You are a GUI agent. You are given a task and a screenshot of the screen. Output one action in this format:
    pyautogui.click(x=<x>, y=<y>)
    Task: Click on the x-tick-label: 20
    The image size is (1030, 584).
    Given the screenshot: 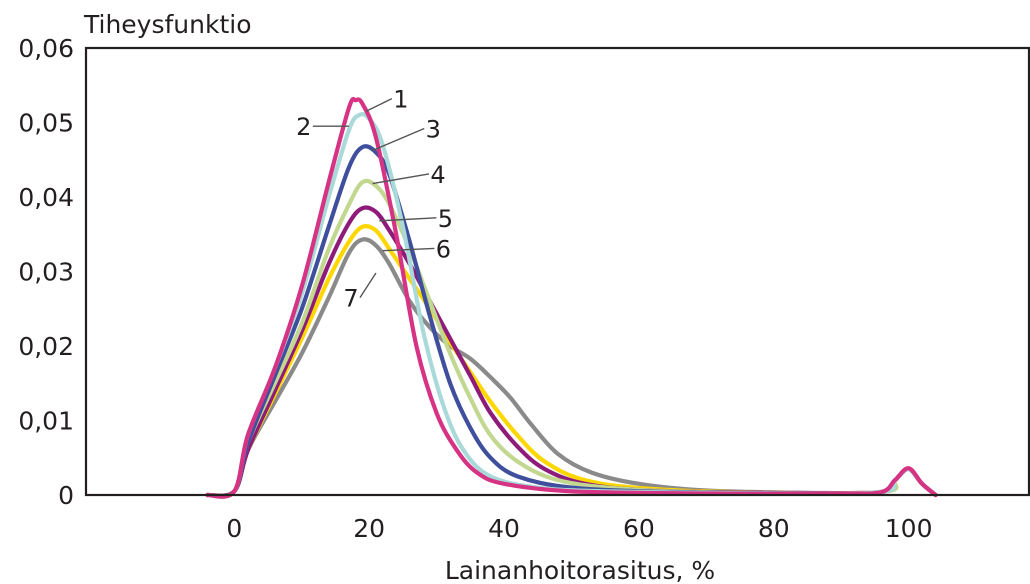 What is the action you would take?
    pyautogui.click(x=369, y=528)
    